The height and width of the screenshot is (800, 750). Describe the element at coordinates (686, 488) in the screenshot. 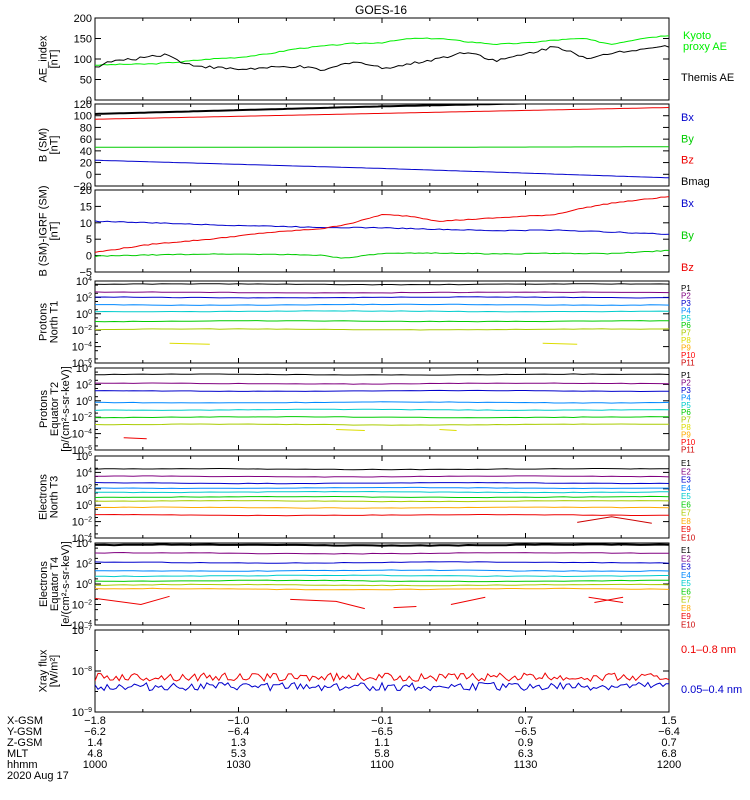

I see `legend-entry: E4` at that location.